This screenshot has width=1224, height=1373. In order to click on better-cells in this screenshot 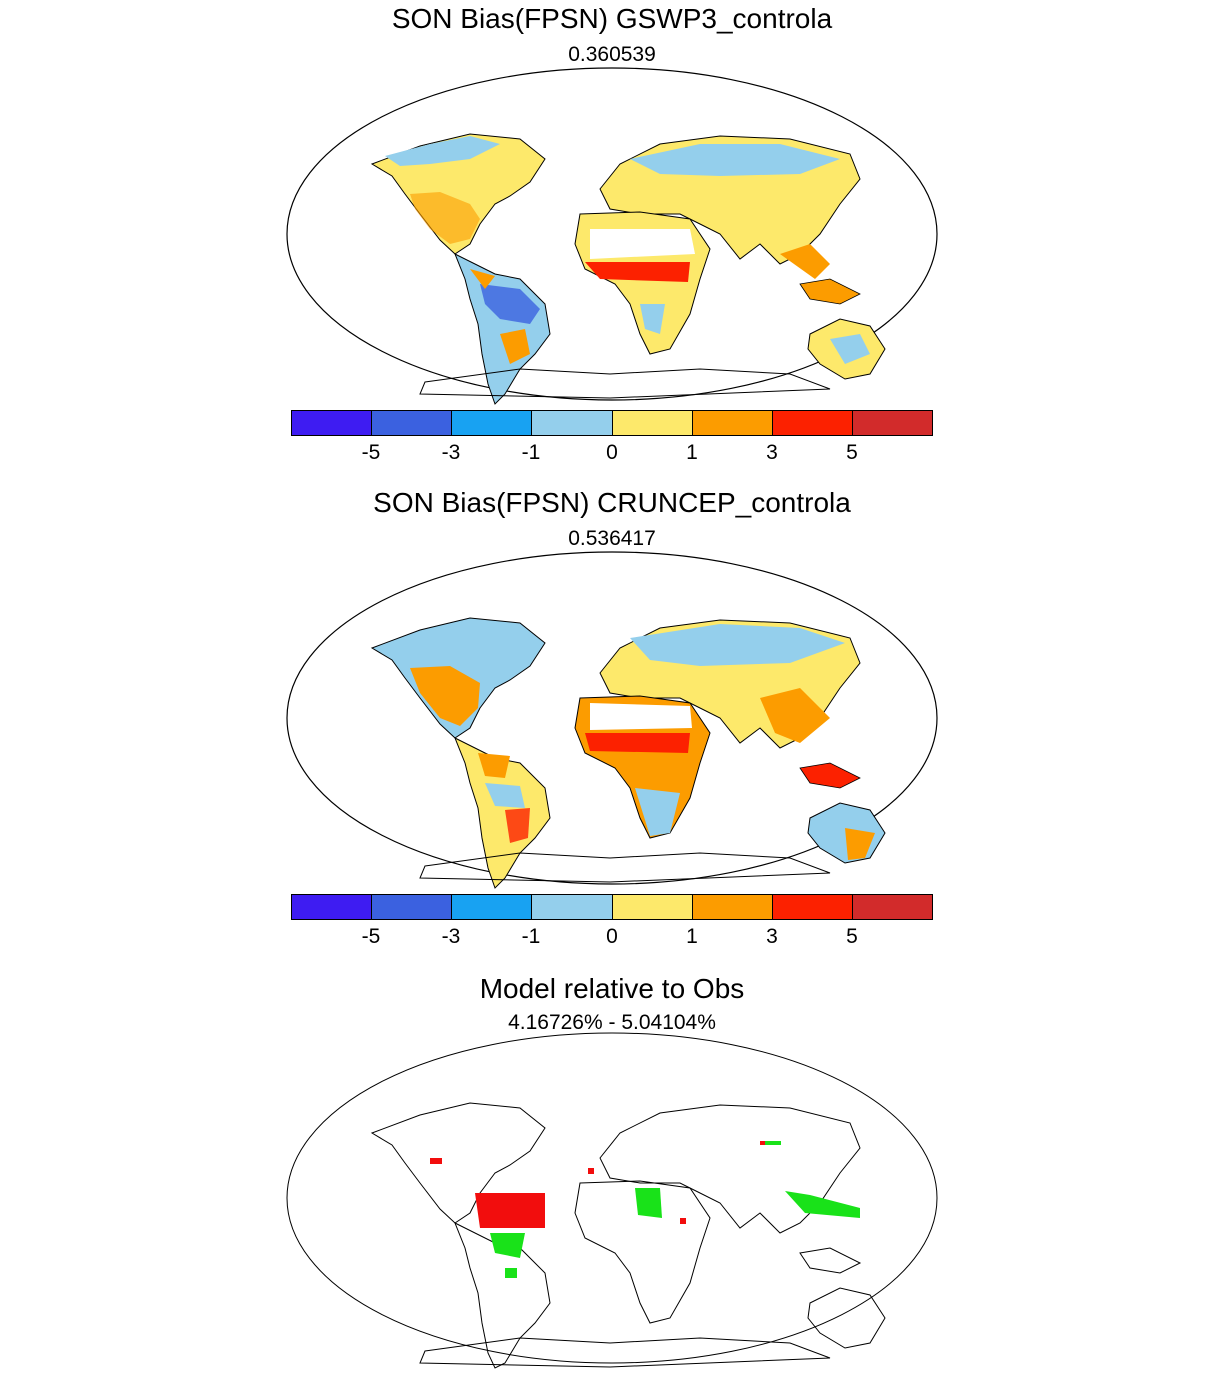, I will do `click(675, 1209)`.